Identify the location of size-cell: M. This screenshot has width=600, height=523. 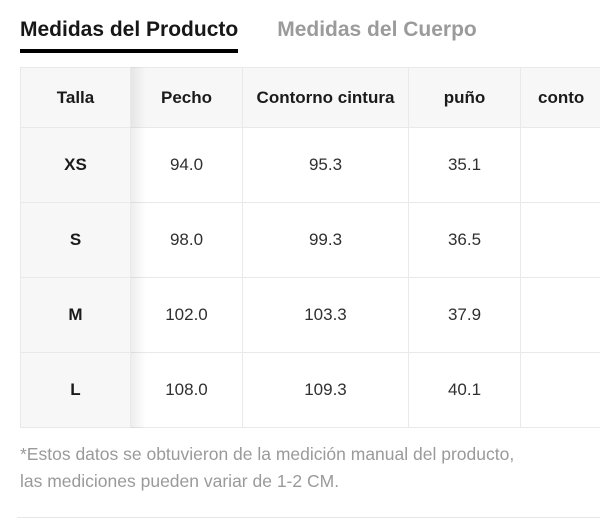
(75, 315).